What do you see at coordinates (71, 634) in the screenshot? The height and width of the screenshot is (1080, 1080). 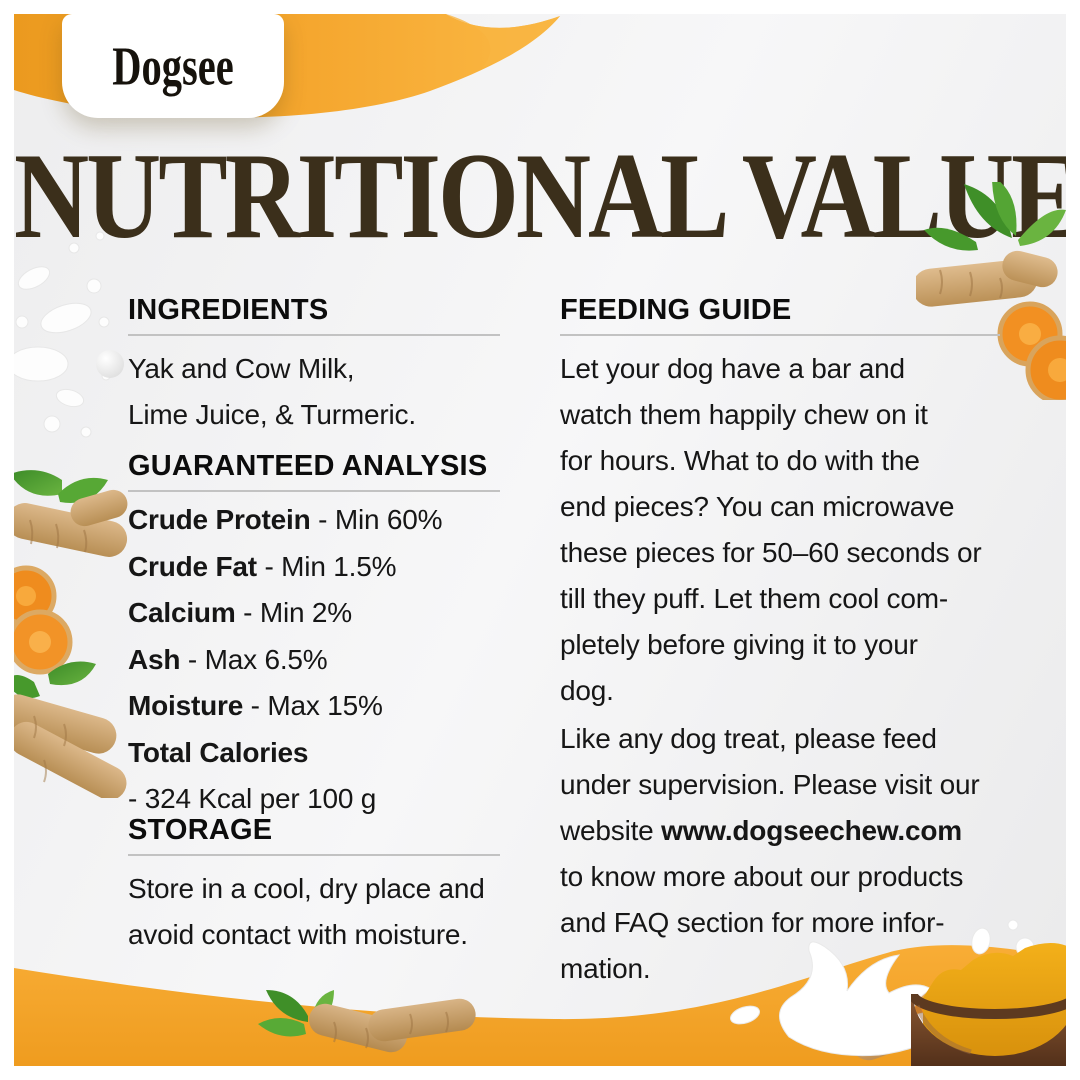 I see `turmeric-cluster-left-image` at bounding box center [71, 634].